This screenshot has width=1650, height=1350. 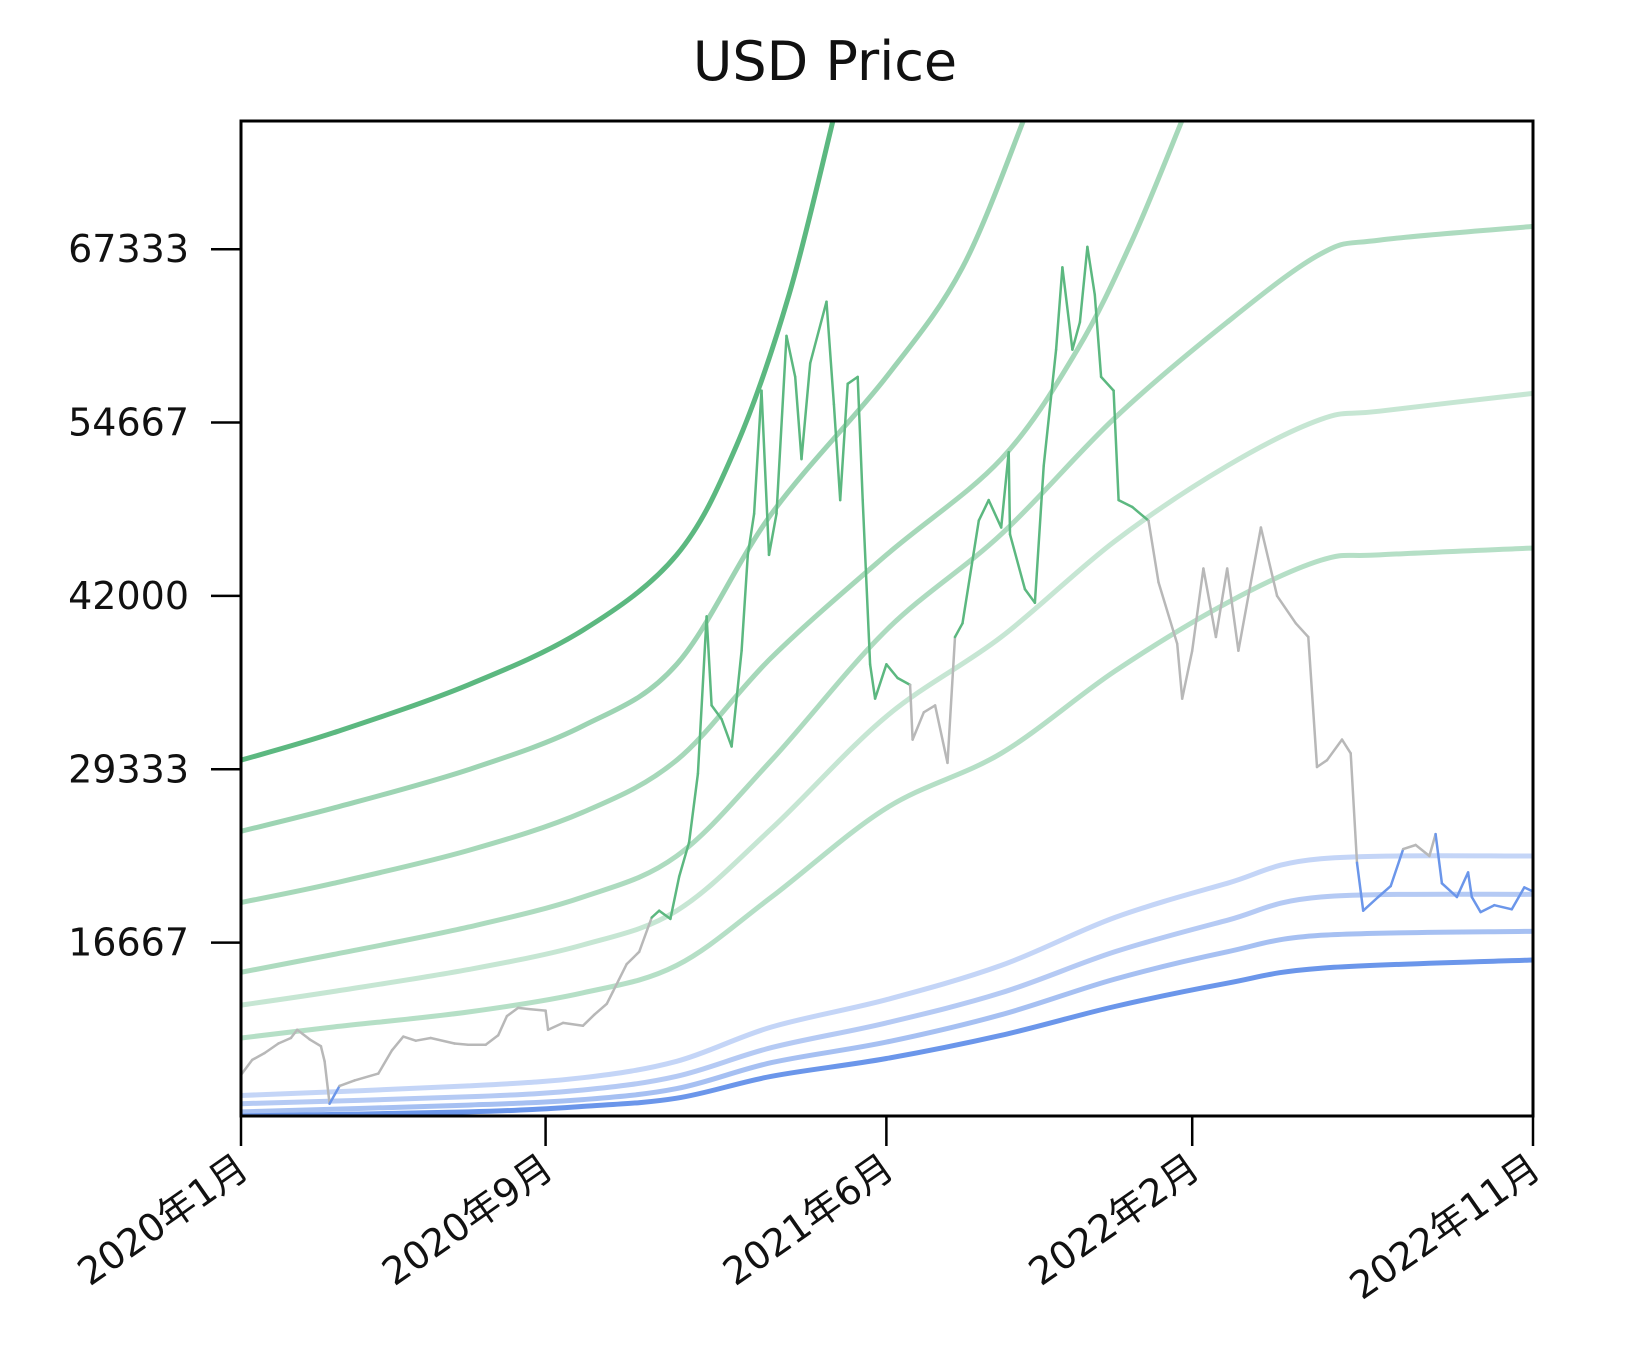 I want to click on x-axis: 2020年1月 2020年9月 2021年6月 2022年2月 2022年11月, so click(x=809, y=1212).